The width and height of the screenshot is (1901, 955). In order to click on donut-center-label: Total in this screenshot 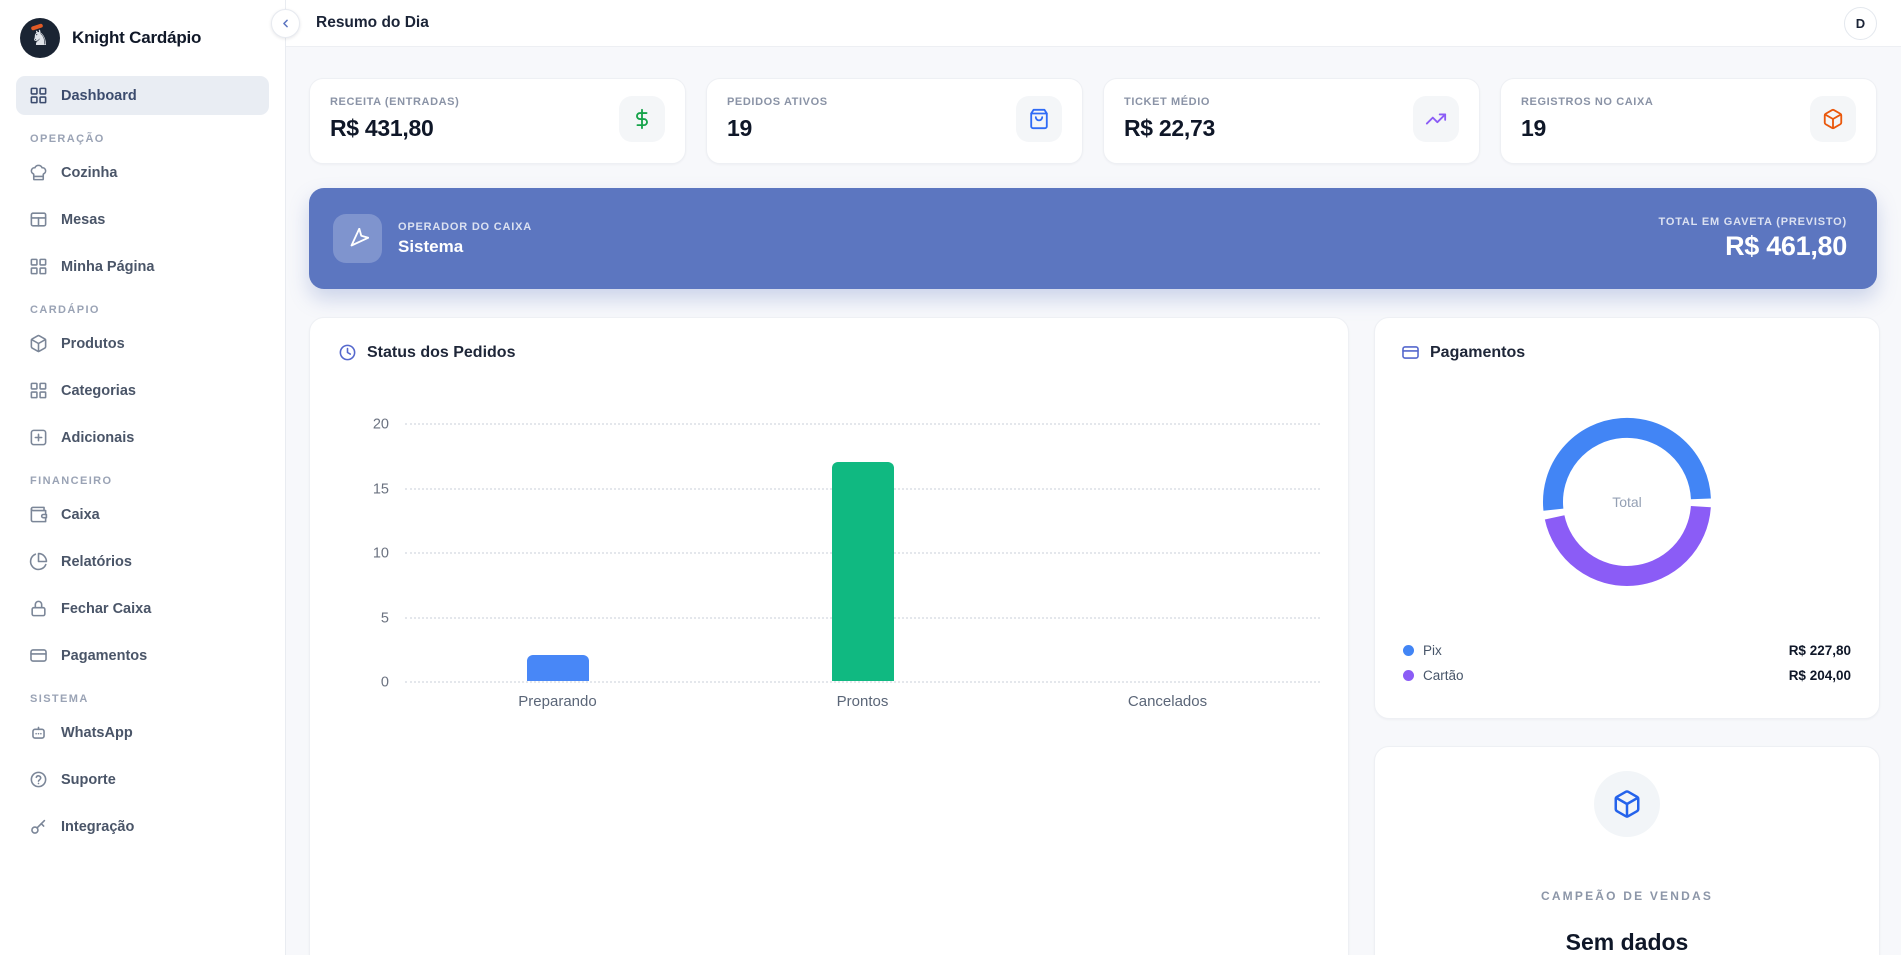, I will do `click(1627, 502)`.